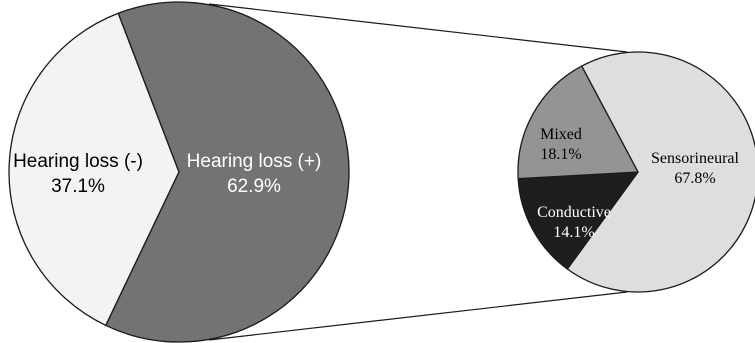 Image resolution: width=755 pixels, height=343 pixels. Describe the element at coordinates (254, 186) in the screenshot. I see `slice-value-label: 62.9%` at that location.